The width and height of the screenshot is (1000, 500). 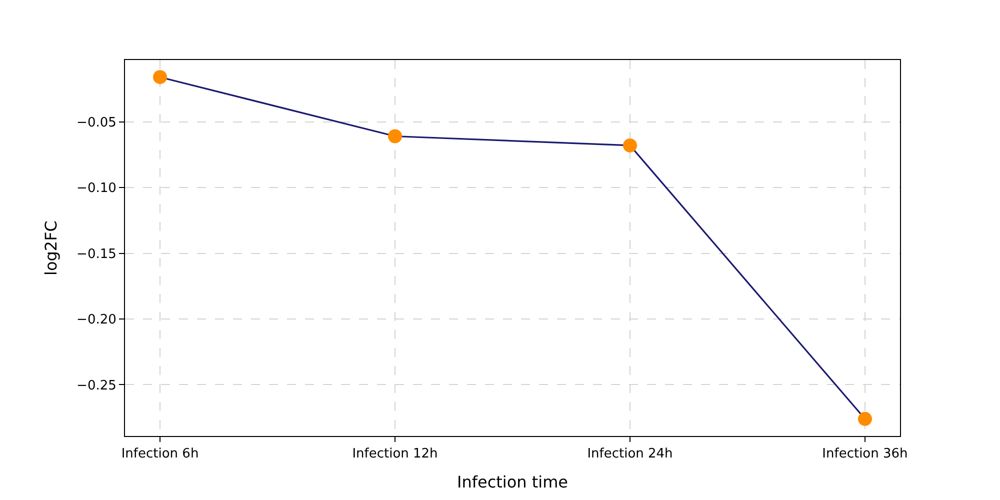 What do you see at coordinates (96, 386) in the screenshot?
I see `y-tick-label: −0.25` at bounding box center [96, 386].